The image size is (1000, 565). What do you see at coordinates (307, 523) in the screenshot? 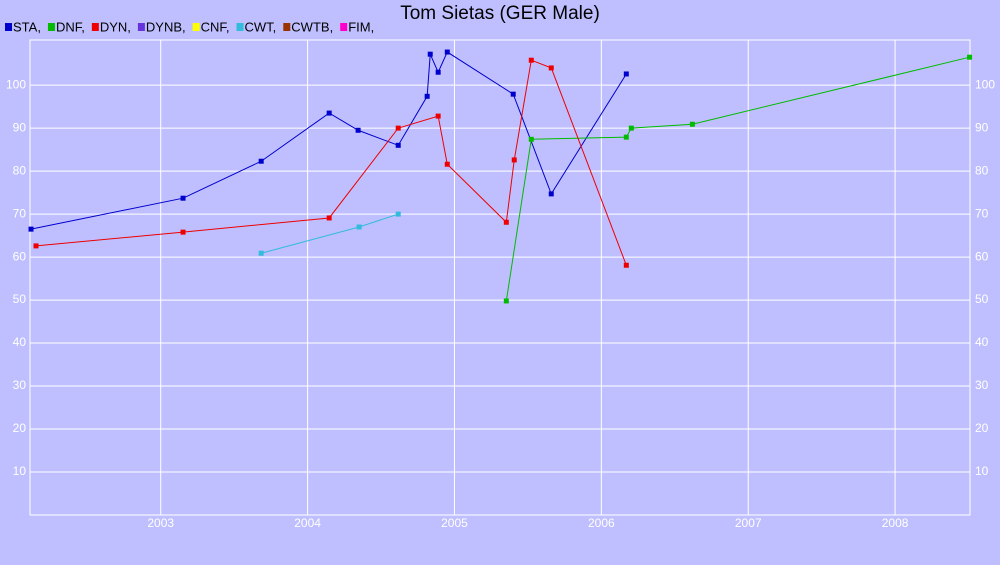
I see `x-tick-label: 2004` at bounding box center [307, 523].